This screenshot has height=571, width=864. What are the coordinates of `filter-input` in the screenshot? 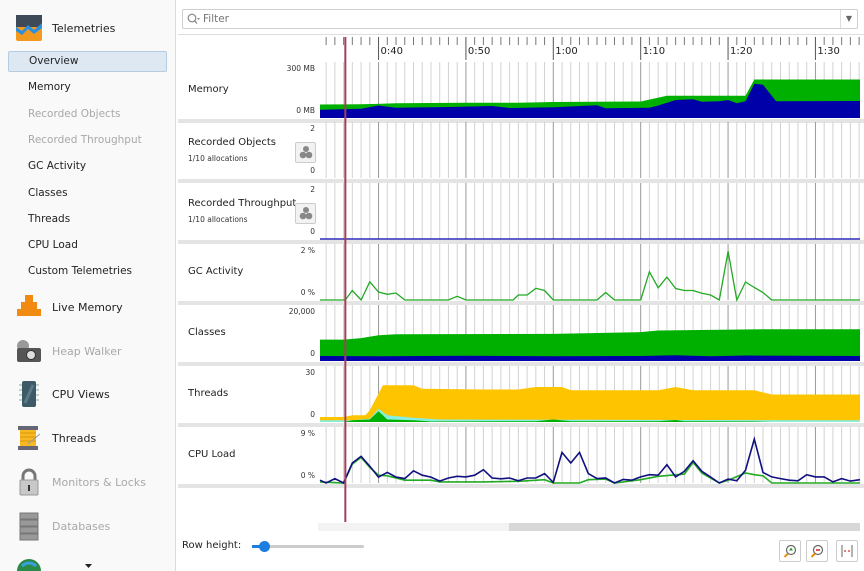 It's located at (518, 19).